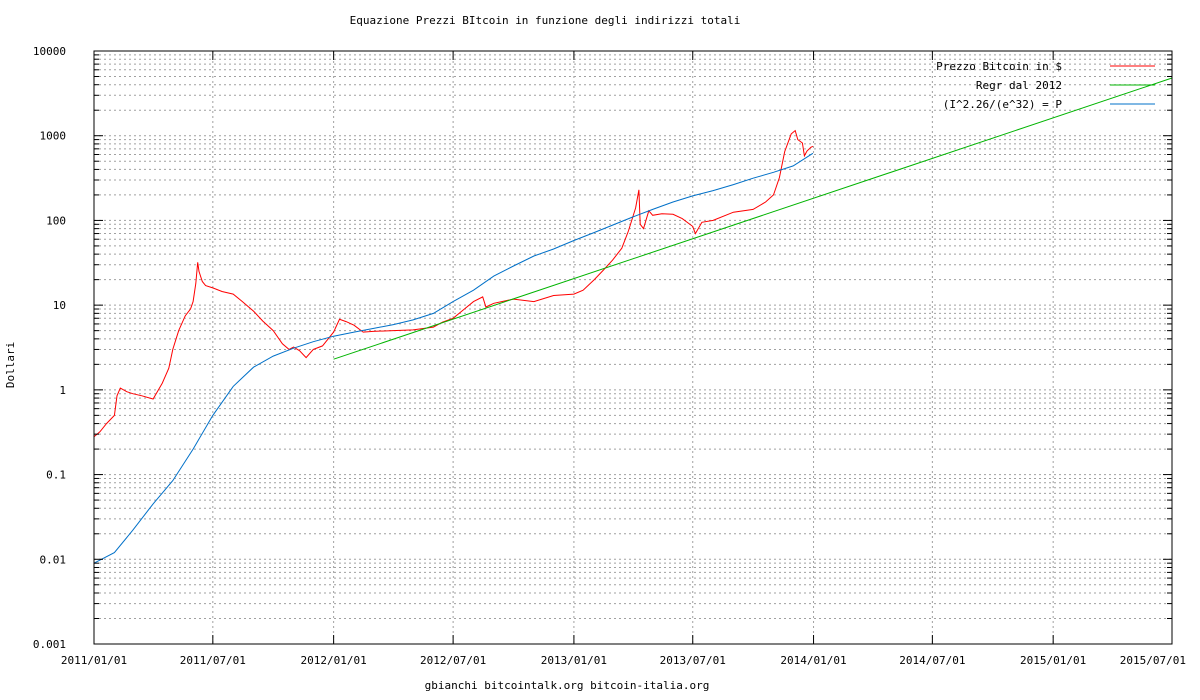 The width and height of the screenshot is (1200, 700). Describe the element at coordinates (49, 644) in the screenshot. I see `y-tick-label: 0.001` at that location.